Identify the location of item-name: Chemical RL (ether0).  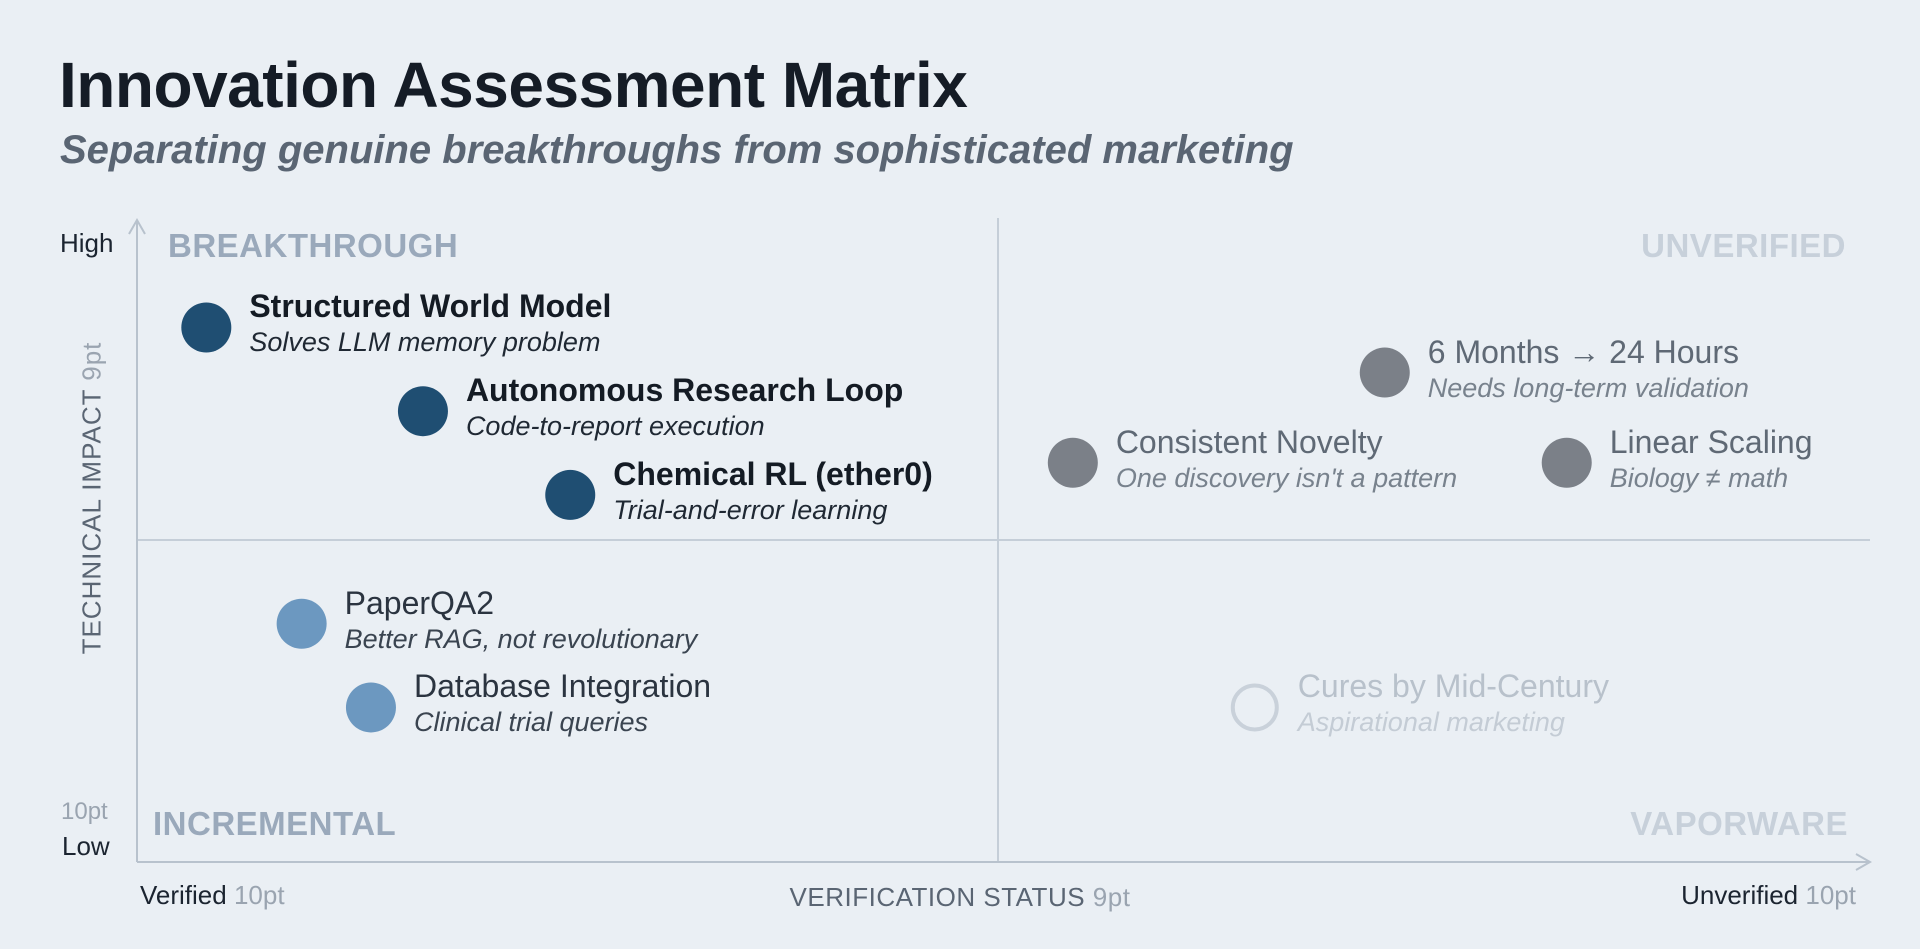
(773, 473).